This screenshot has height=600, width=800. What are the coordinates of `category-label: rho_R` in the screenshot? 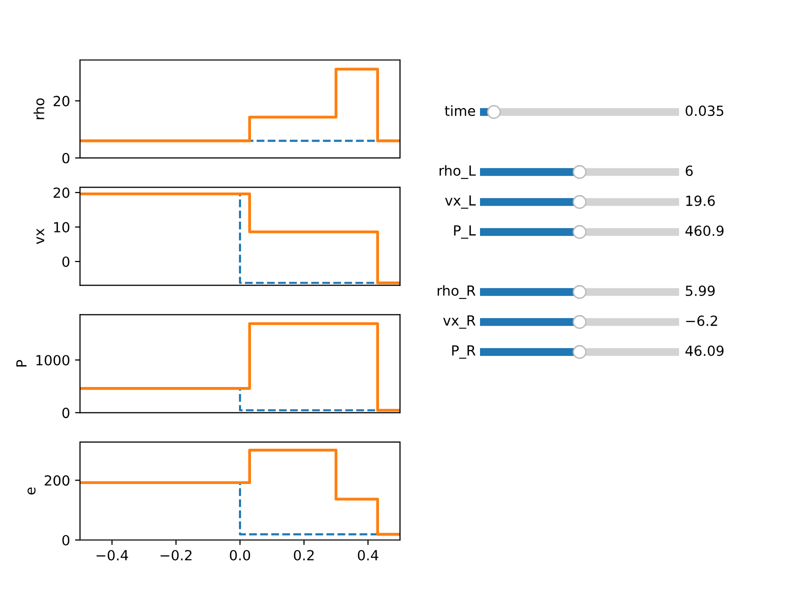 It's located at (457, 292).